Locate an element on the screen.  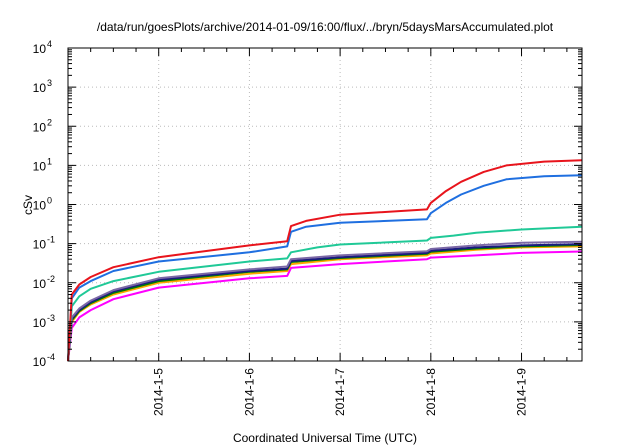
x-tick-label: 2014-1-7 is located at coordinates (340, 392).